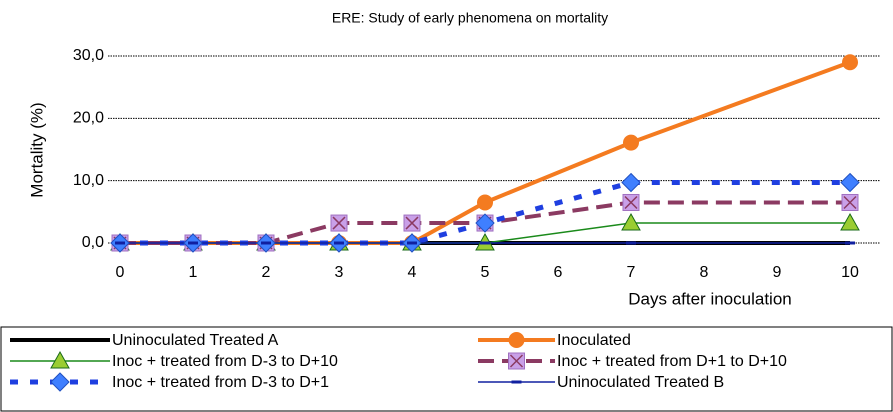 The width and height of the screenshot is (893, 412). Describe the element at coordinates (850, 272) in the screenshot. I see `x-tick-label: 10` at that location.